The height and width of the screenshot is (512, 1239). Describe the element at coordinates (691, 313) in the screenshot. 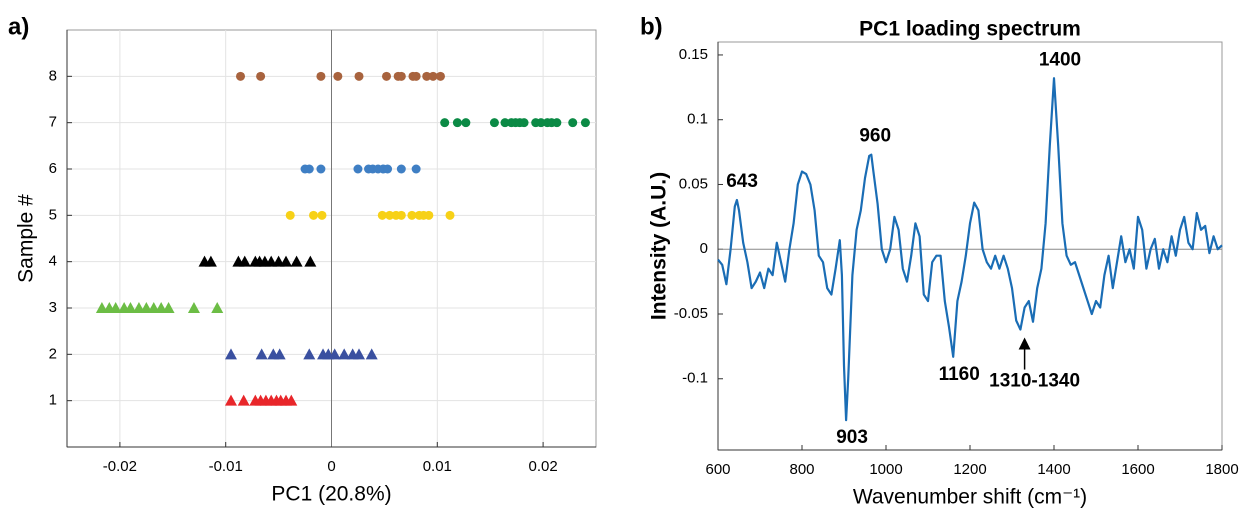

I see `y-tick-label: -0.05` at that location.